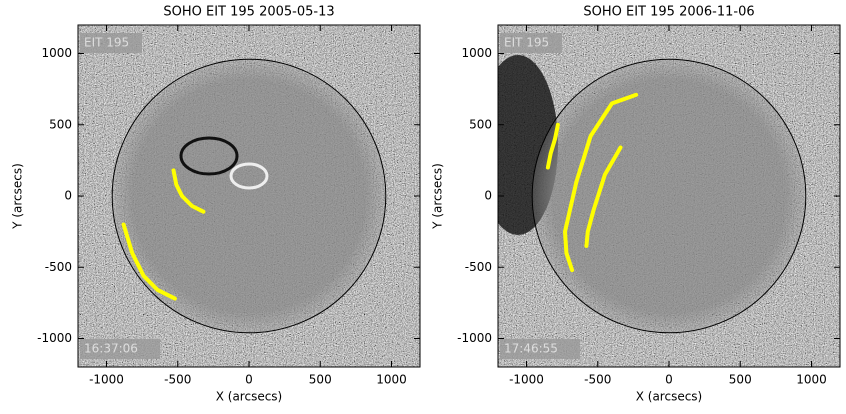 Image resolution: width=846 pixels, height=414 pixels. What do you see at coordinates (248, 12) in the screenshot?
I see `chart-title: SOHO EIT 195 2005-05-13` at bounding box center [248, 12].